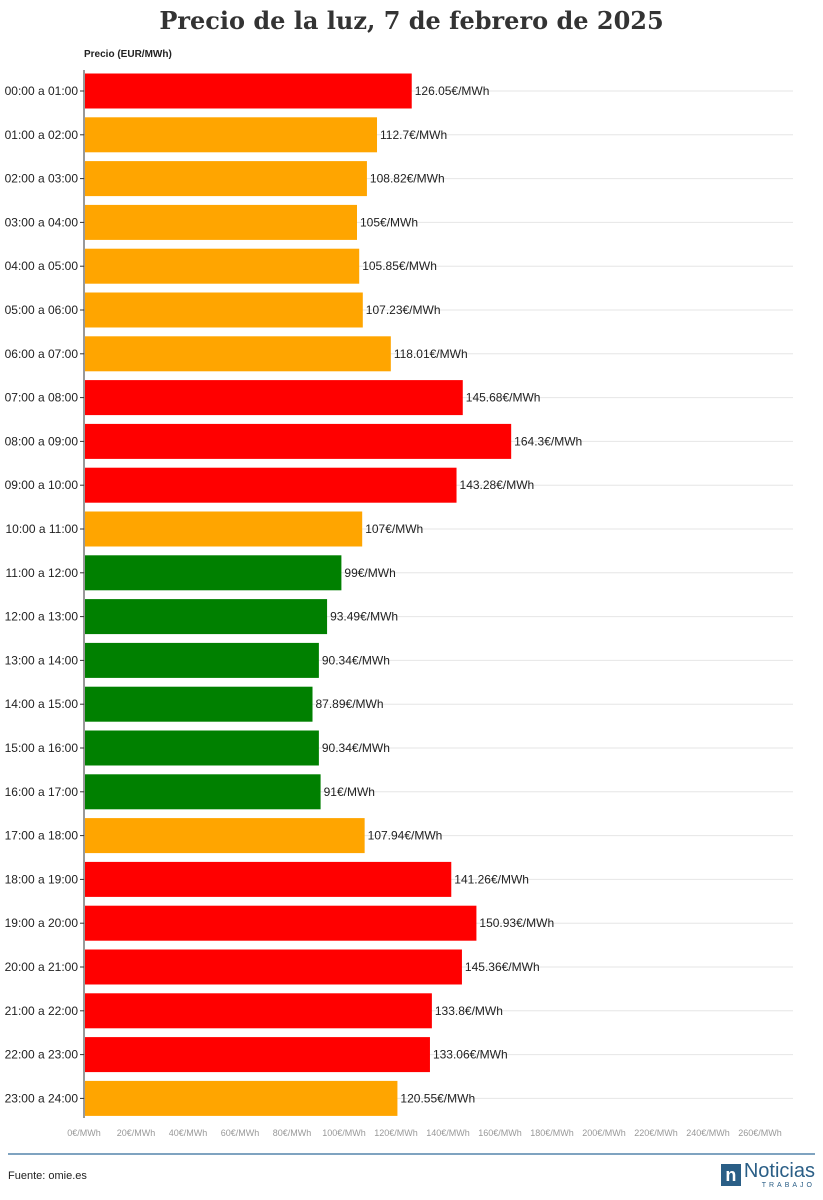 The image size is (823, 1200). I want to click on logo-subtitle: TRABAJO, so click(788, 1185).